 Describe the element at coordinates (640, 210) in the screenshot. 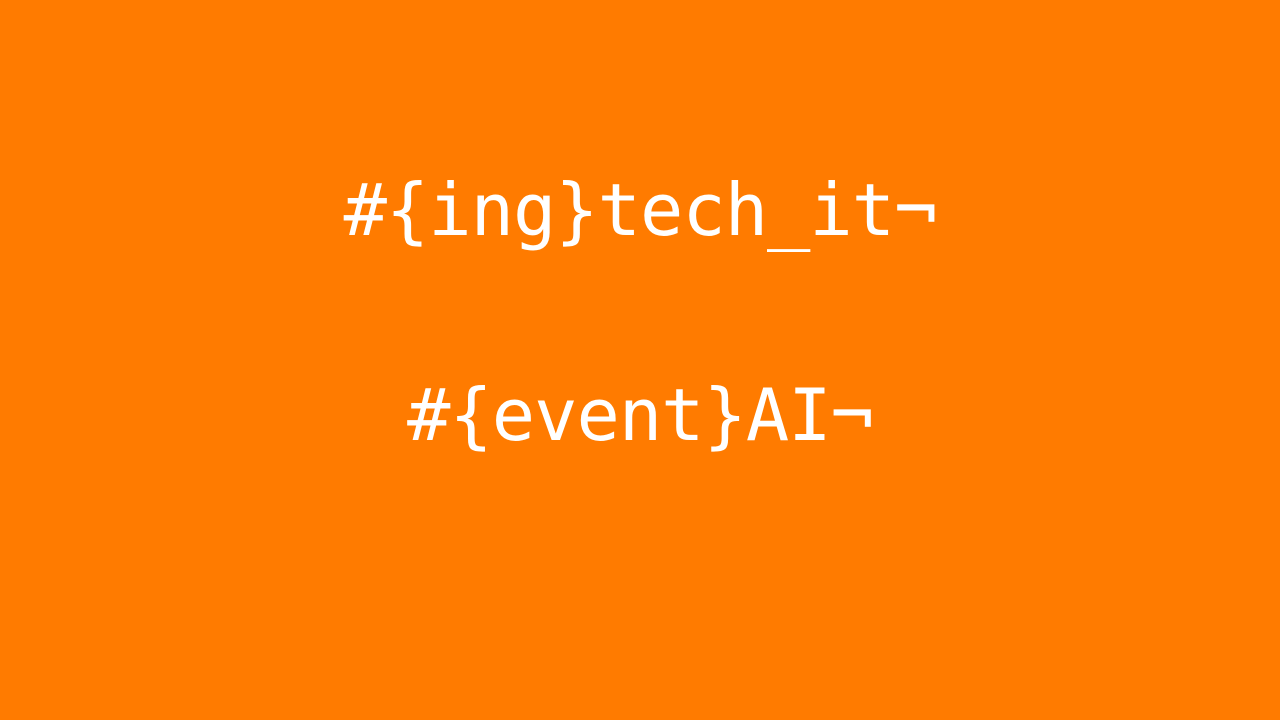

I see `slide-line-ing-tech-it: #{ing}tech_it¬` at that location.